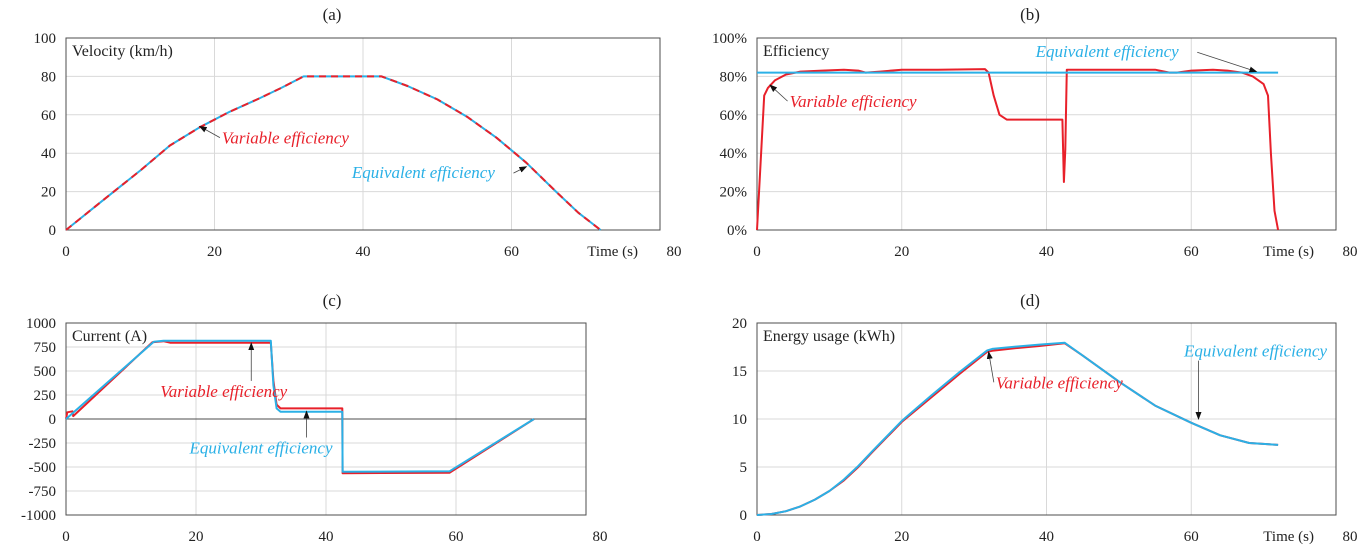 The width and height of the screenshot is (1359, 551). Describe the element at coordinates (737, 231) in the screenshot. I see `y-tick-label: 0%` at that location.